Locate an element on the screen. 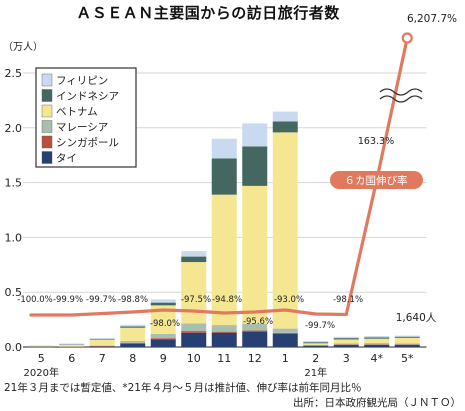 This screenshot has height=411, width=465. x-tick-label: 12 is located at coordinates (255, 358).